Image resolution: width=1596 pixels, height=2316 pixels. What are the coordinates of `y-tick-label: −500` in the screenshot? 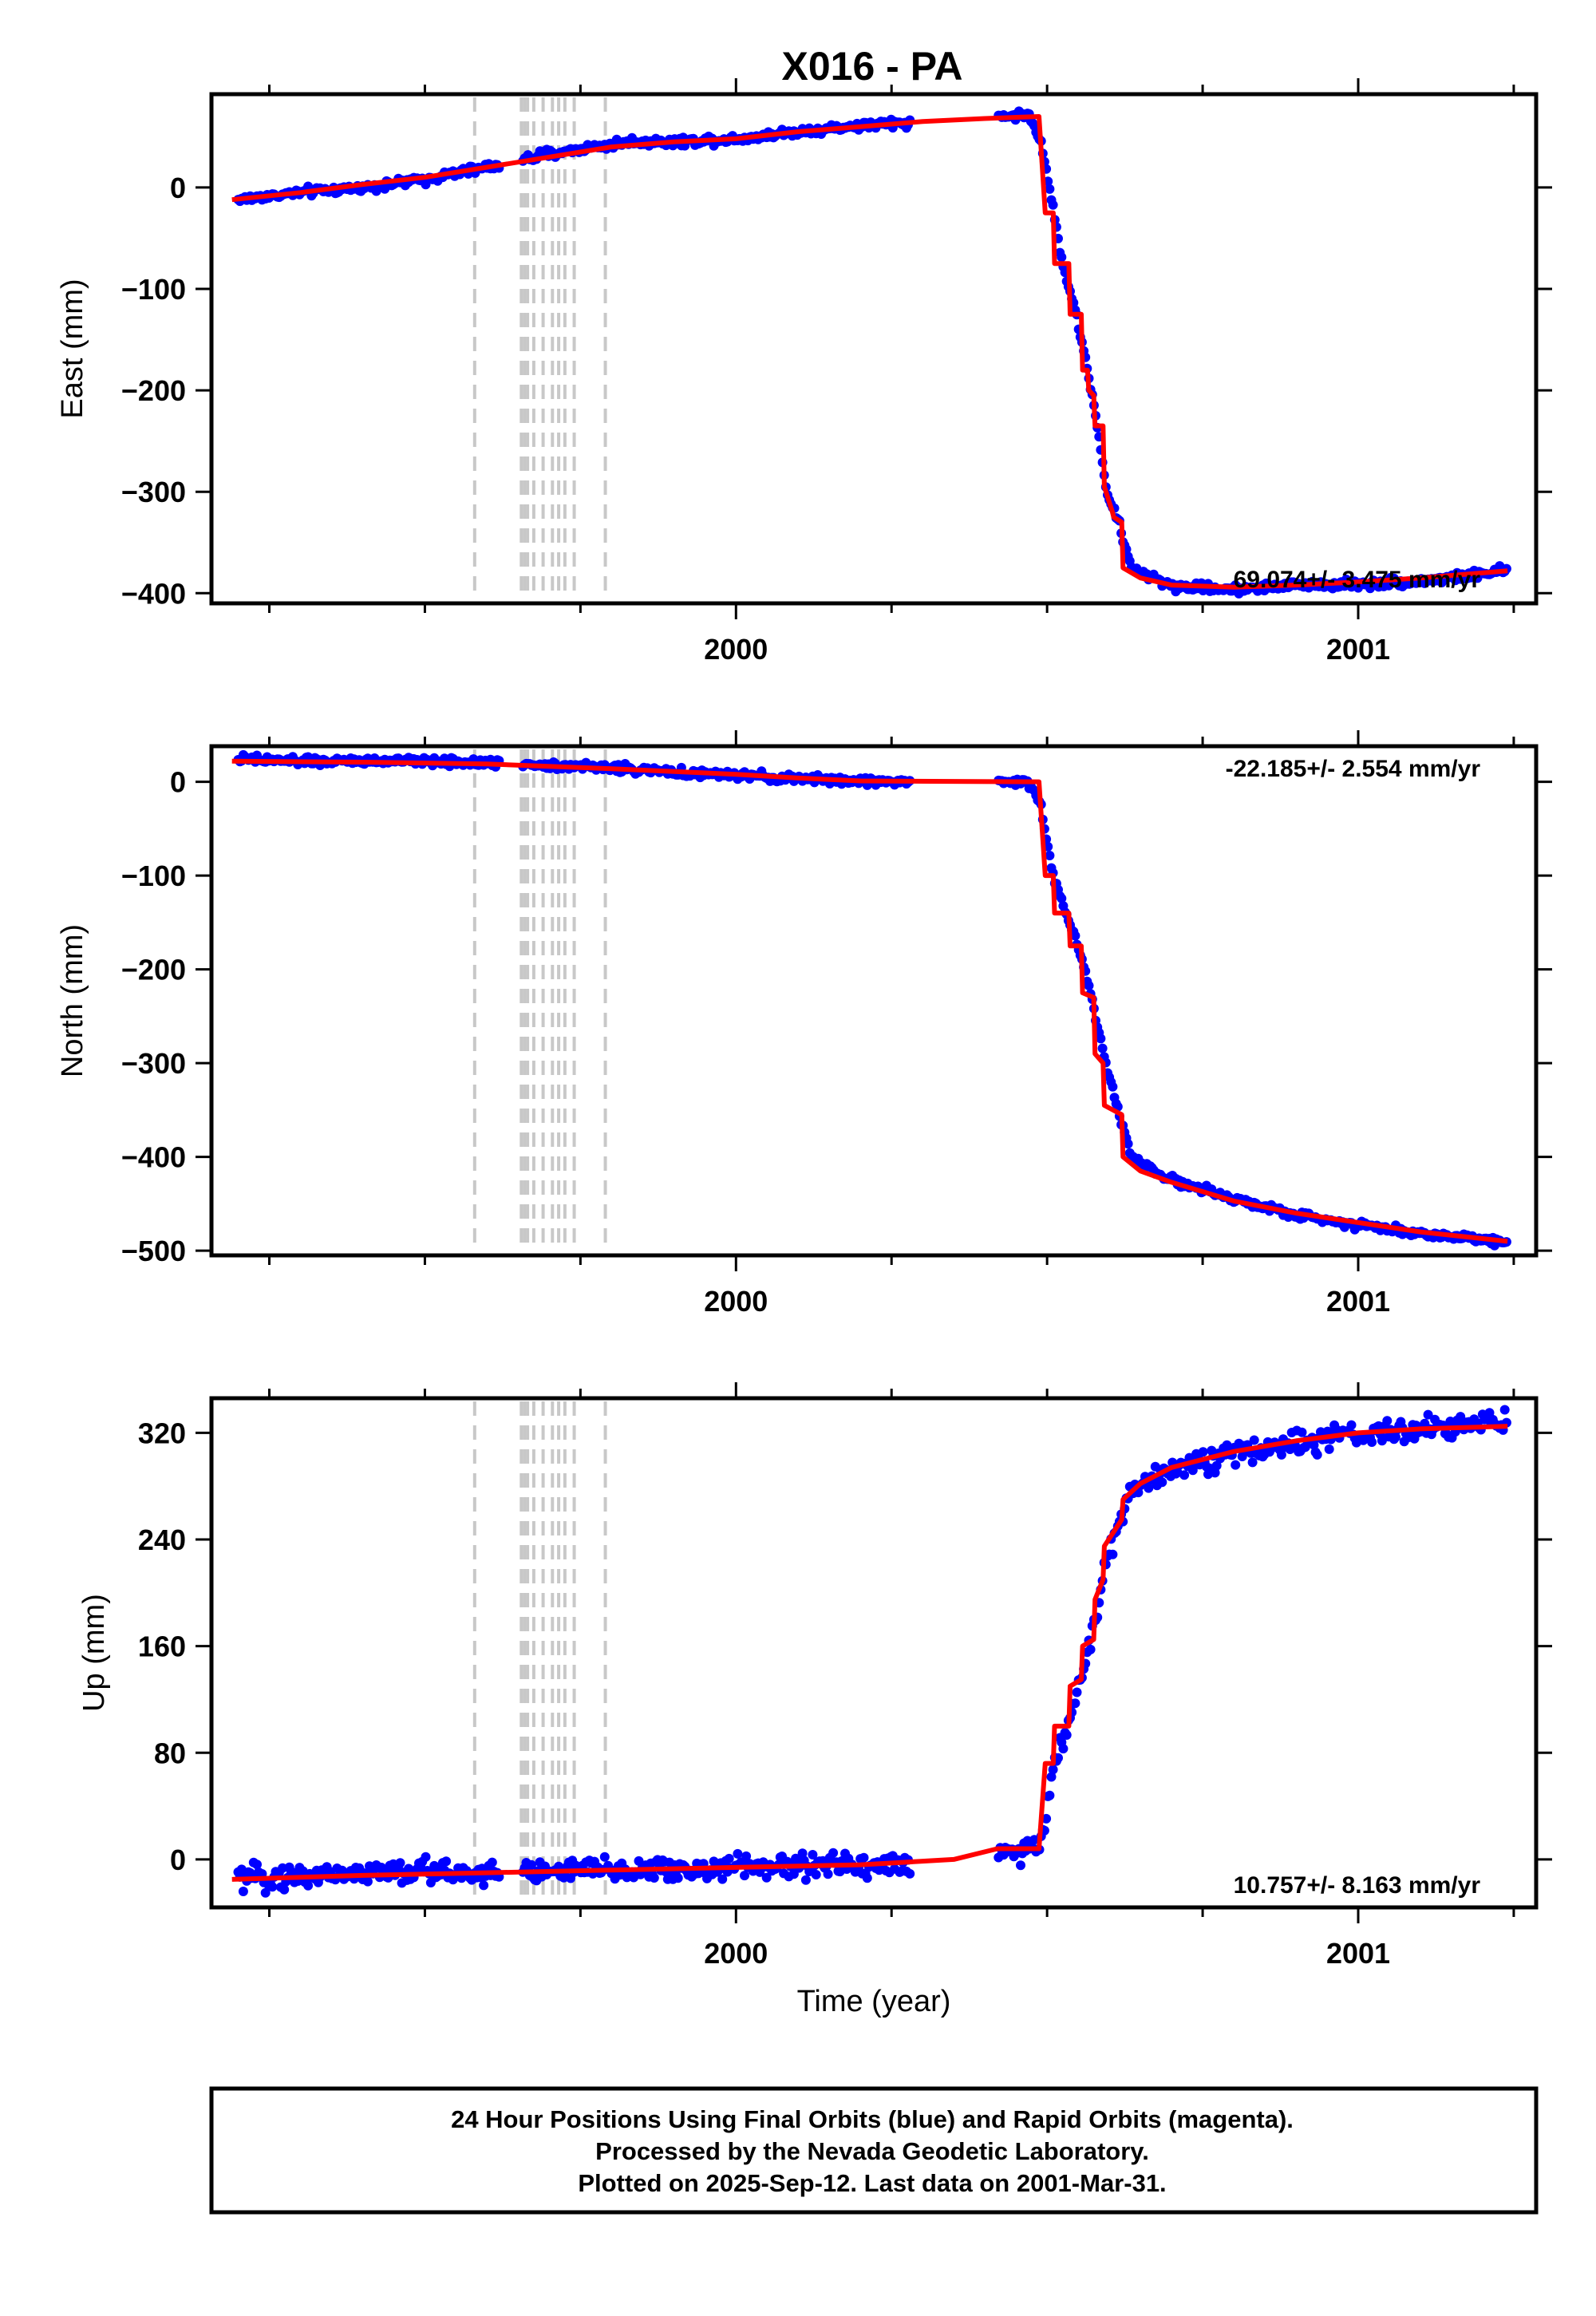 It's located at (153, 1251).